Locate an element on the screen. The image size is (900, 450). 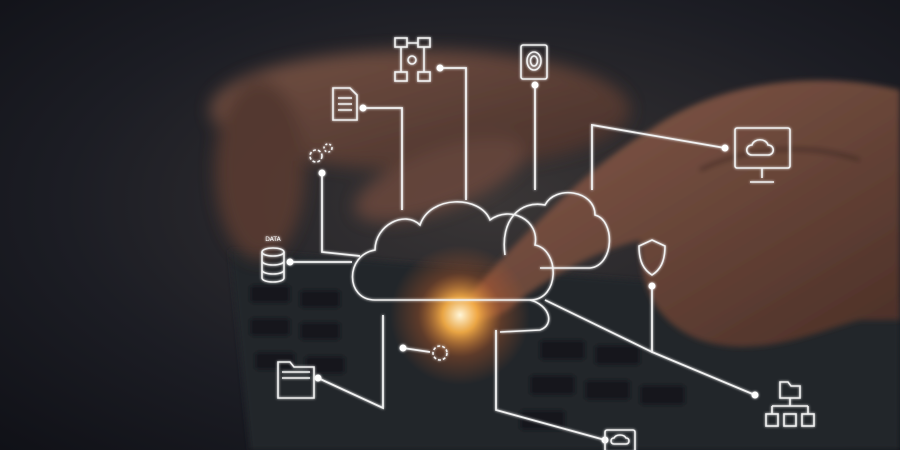
cloud-icon is located at coordinates (481, 262).